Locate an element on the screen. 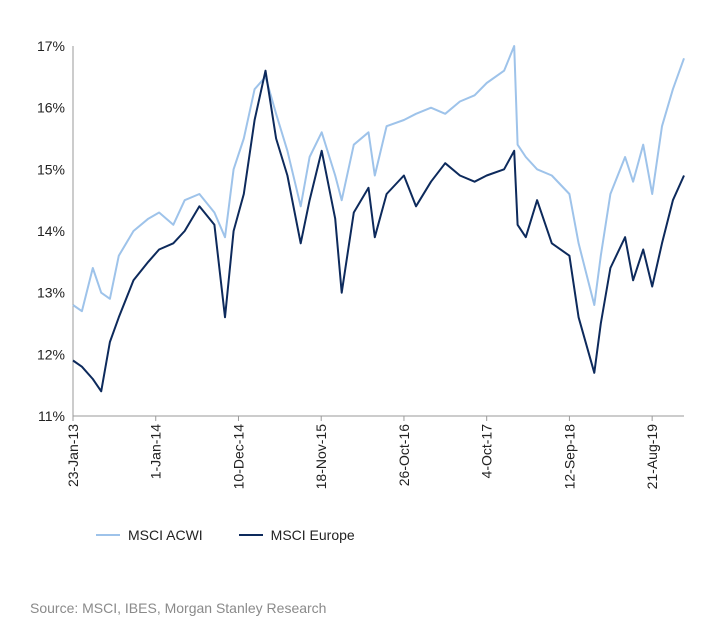 This screenshot has width=720, height=642. legend-item-acwi: MSCI ACWI is located at coordinates (149, 535).